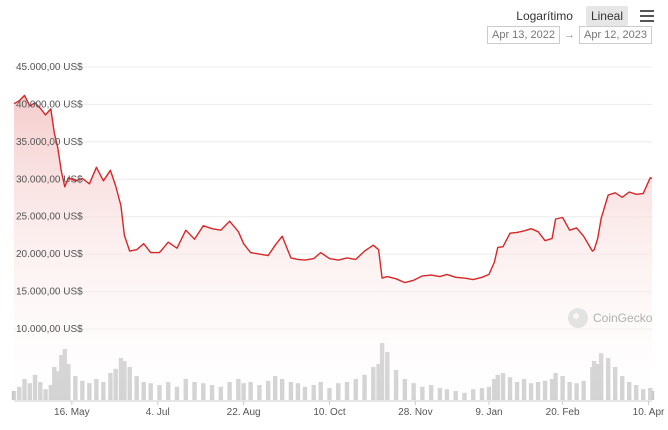  I want to click on x-tick-label: 22. Aug, so click(244, 412).